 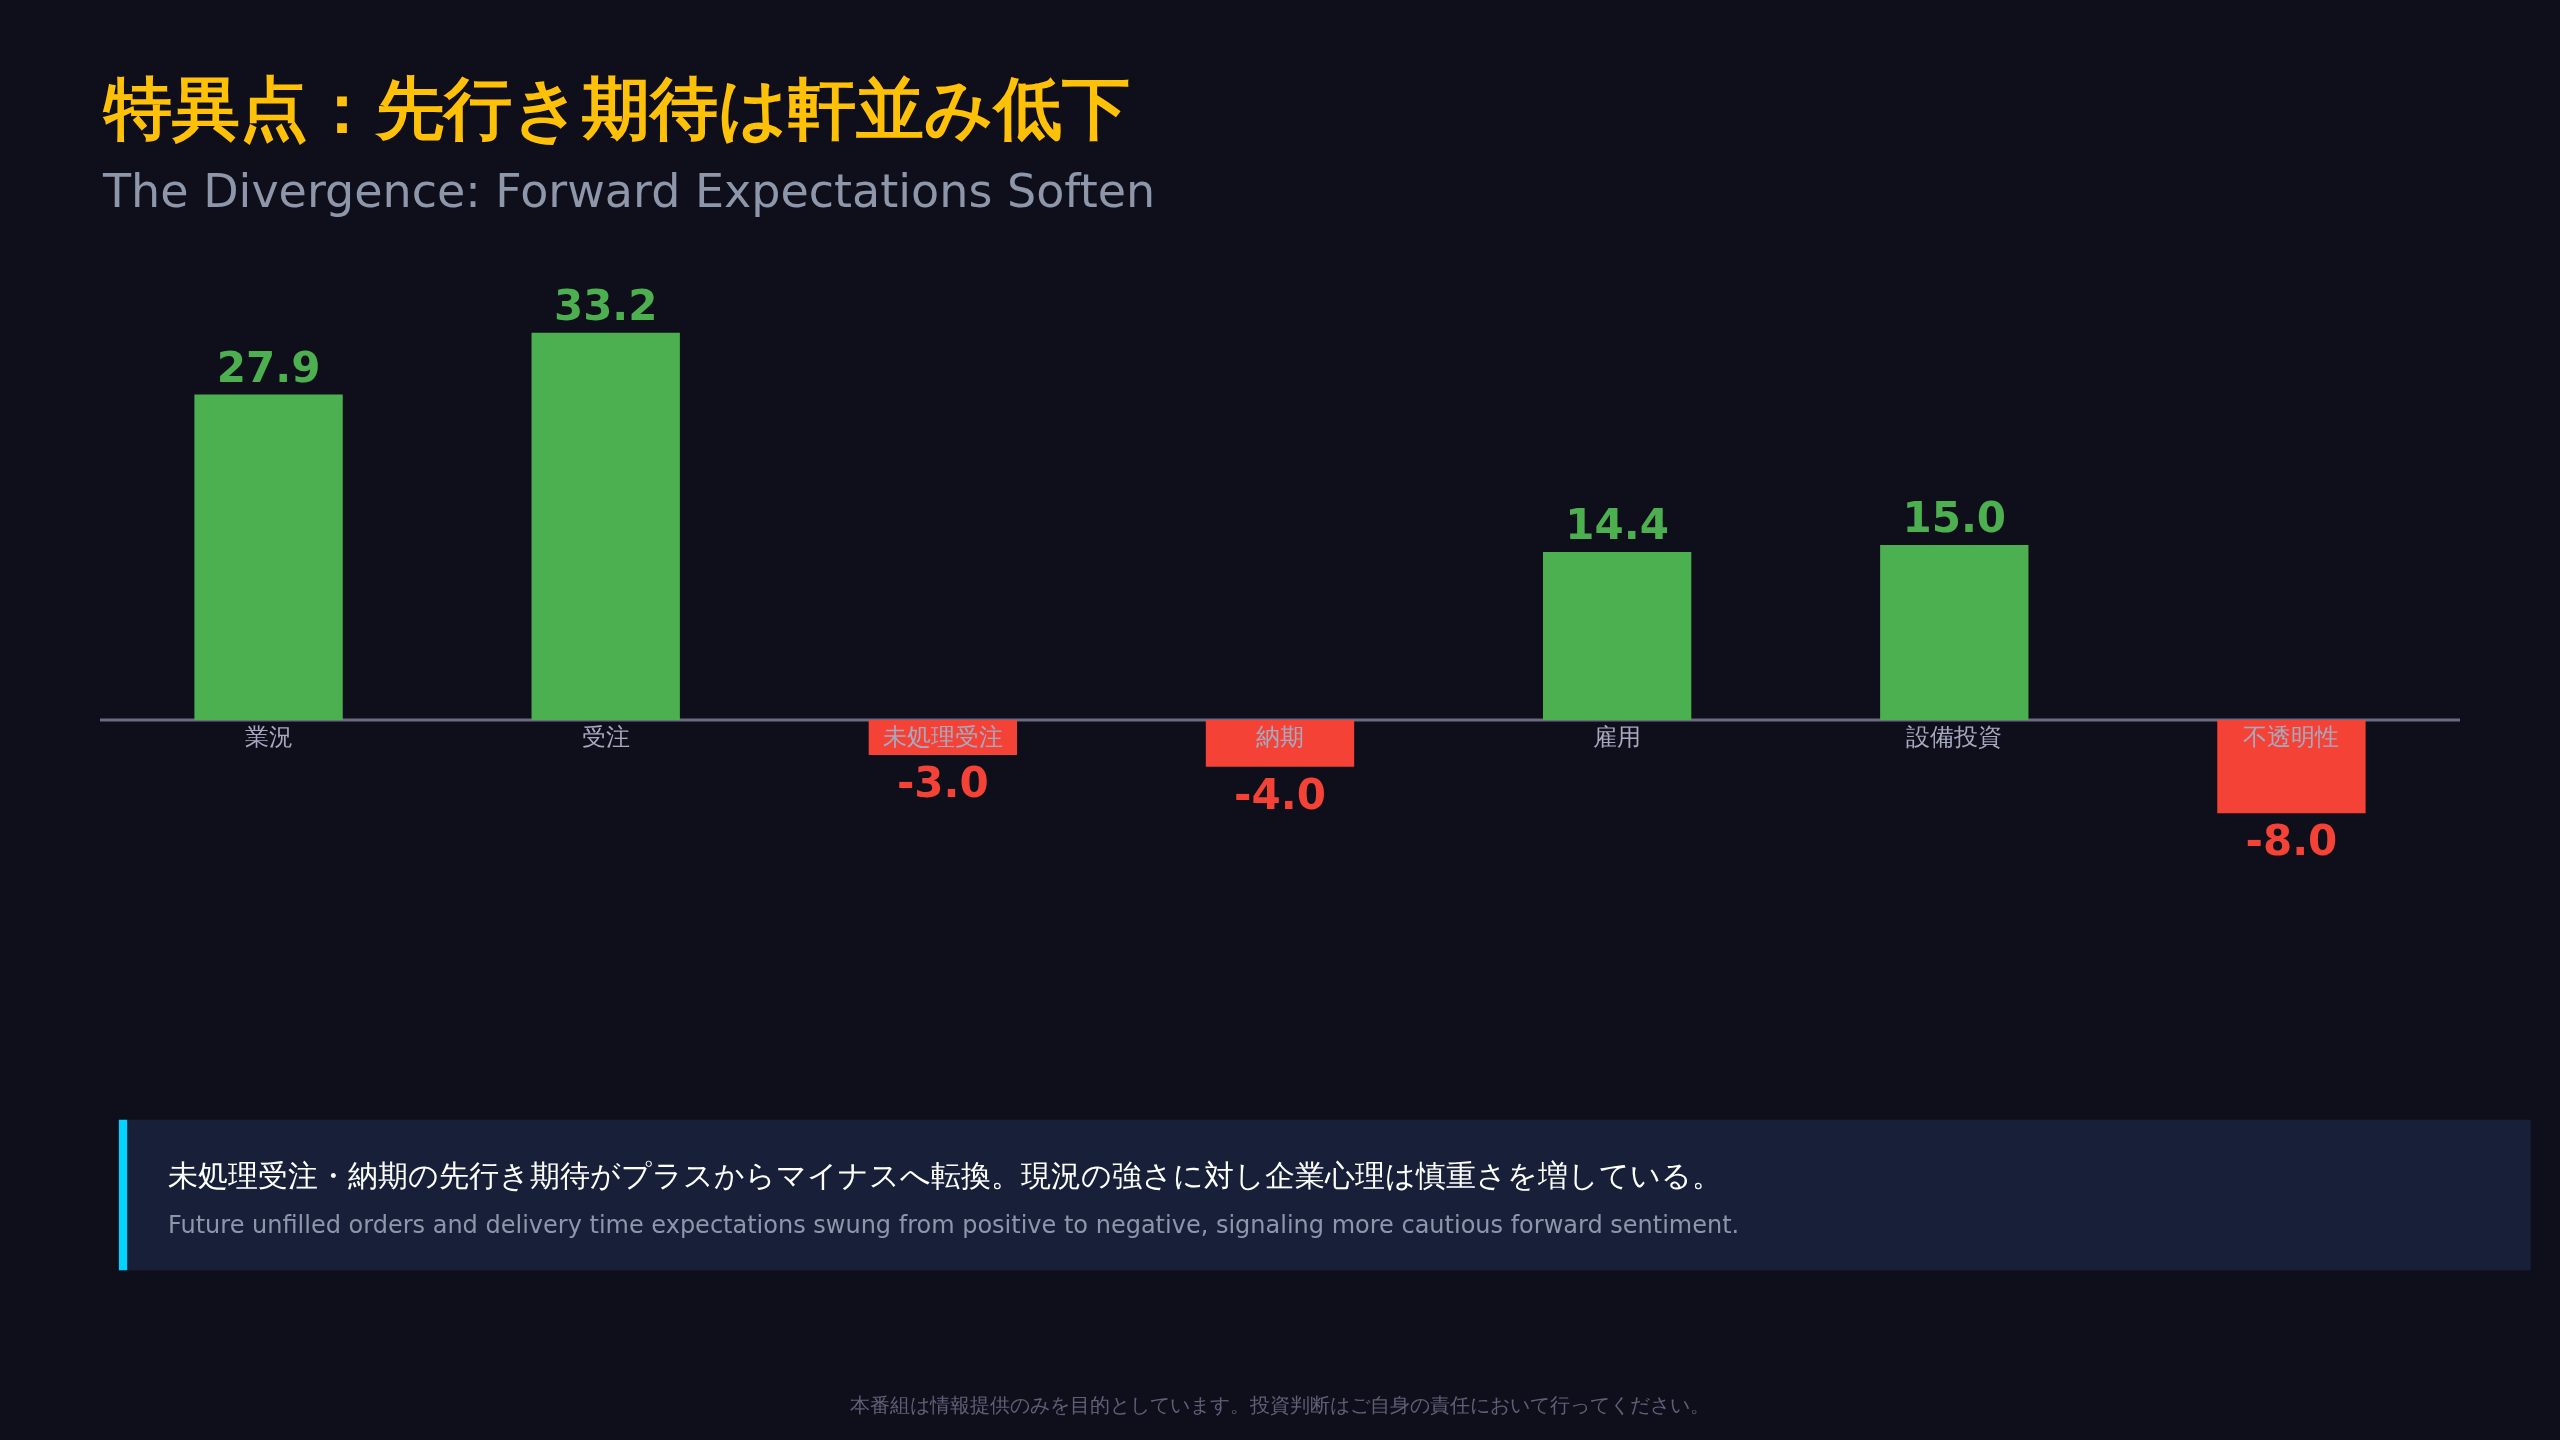 I want to click on x-tick-label: 未処理受注, so click(x=942, y=737).